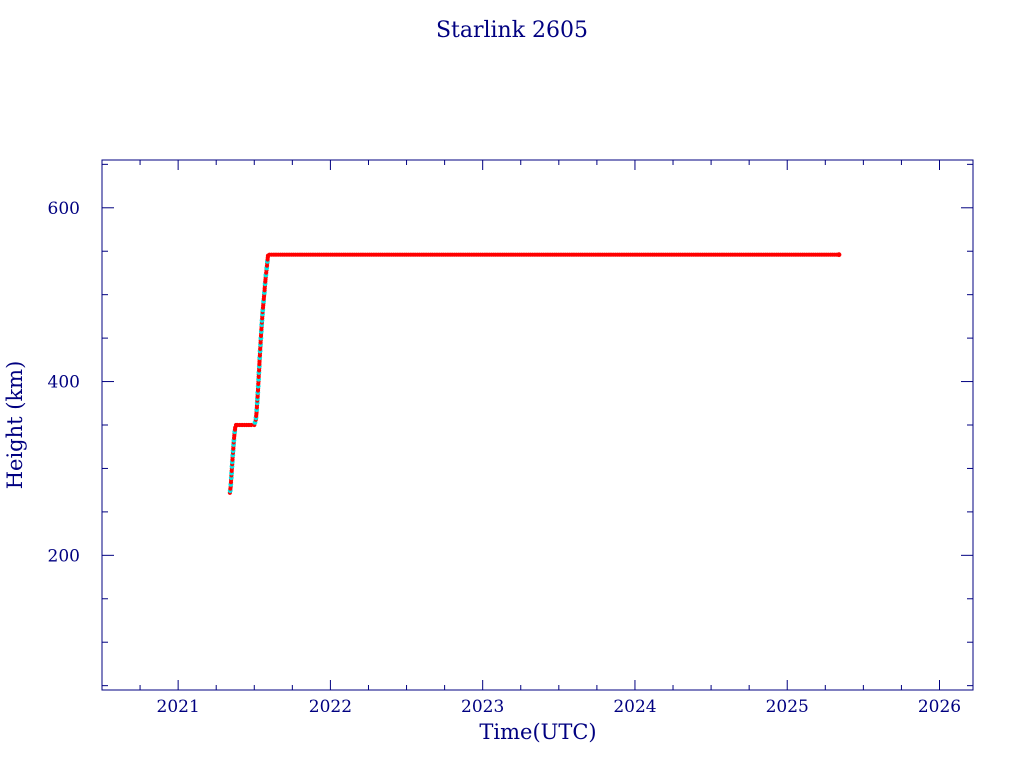 Image resolution: width=1024 pixels, height=768 pixels. Describe the element at coordinates (15, 425) in the screenshot. I see `y-axis-label: Height (km)` at that location.